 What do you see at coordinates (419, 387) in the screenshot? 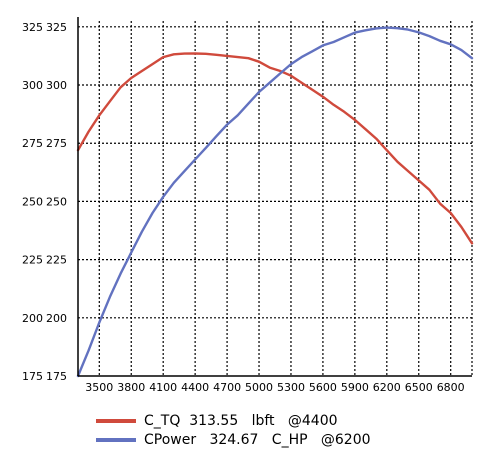
I see `x-tick-label: 6500` at bounding box center [419, 387].